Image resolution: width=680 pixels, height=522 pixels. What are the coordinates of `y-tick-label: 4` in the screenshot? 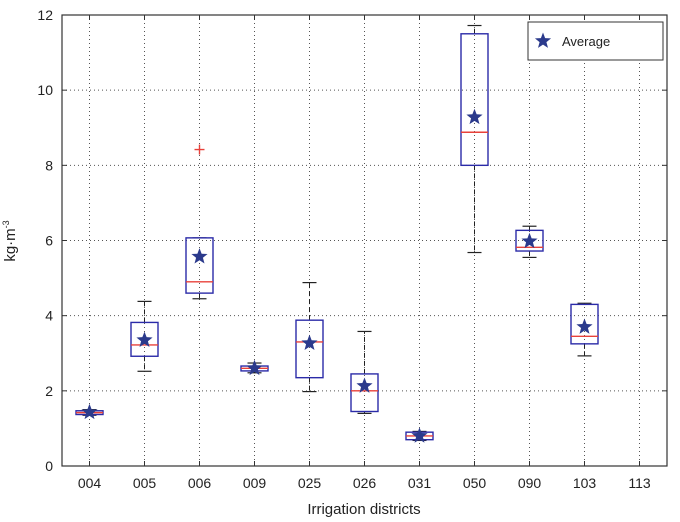 It's located at (49, 316).